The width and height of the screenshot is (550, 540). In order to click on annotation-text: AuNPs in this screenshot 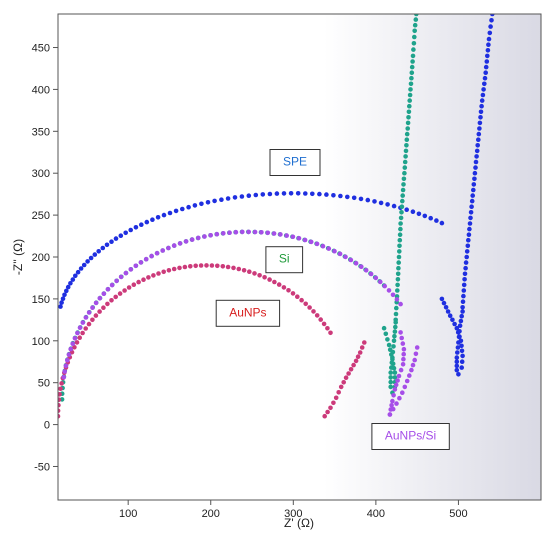, I will do `click(247, 312)`.